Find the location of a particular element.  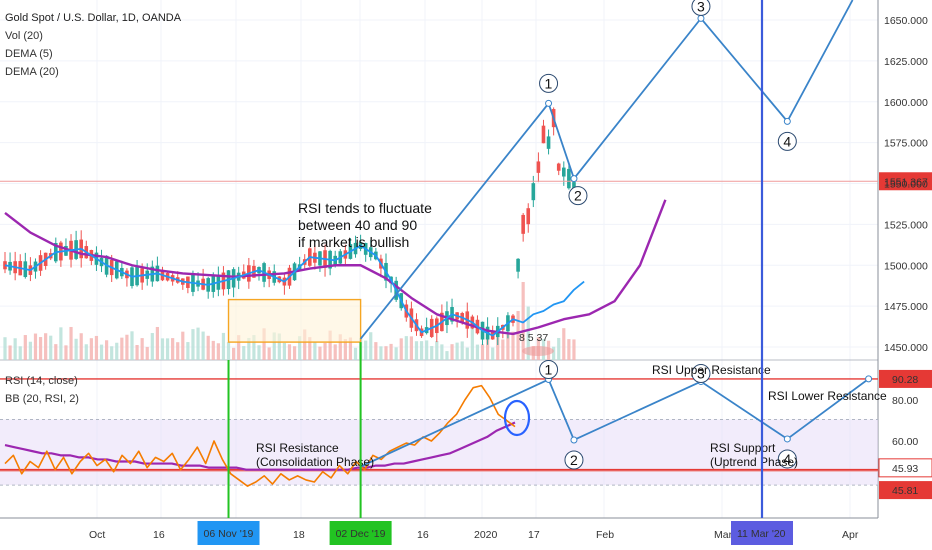

time-tick-label: Apr is located at coordinates (850, 535).